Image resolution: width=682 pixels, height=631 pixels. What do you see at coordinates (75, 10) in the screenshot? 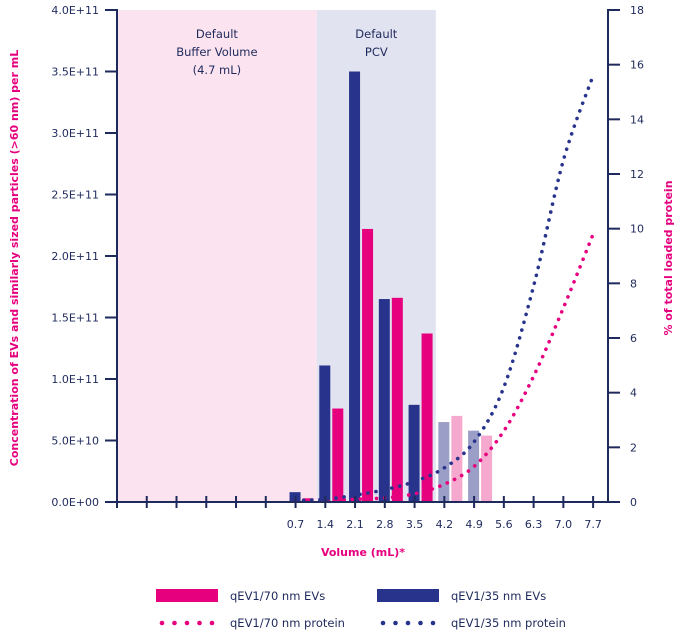
I see `left-tick-label-8: 4.0E+11` at bounding box center [75, 10].